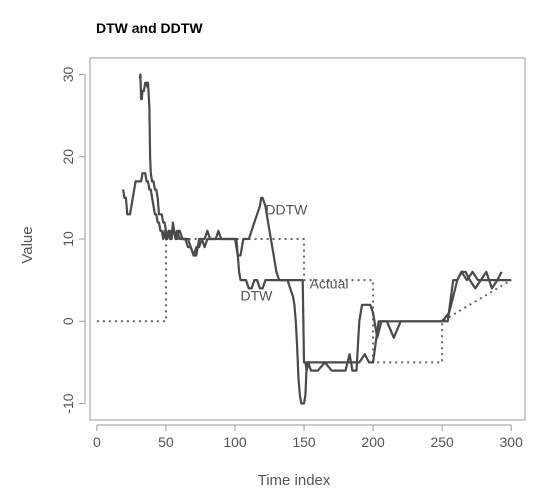 This screenshot has width=550, height=495. I want to click on x-tick-label: 0, so click(97, 442).